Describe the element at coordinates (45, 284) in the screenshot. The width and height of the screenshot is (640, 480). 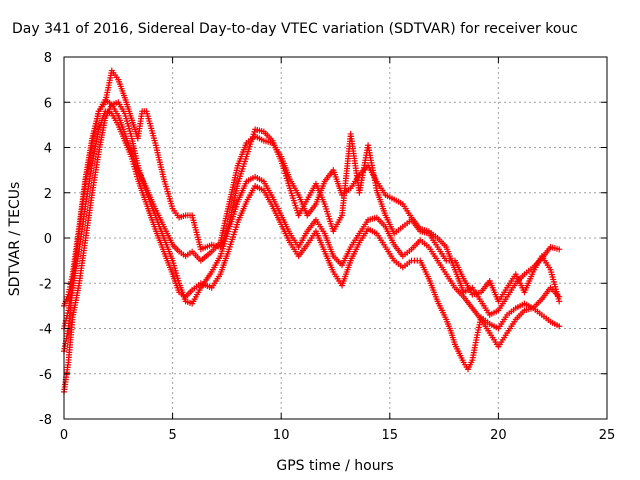
I see `y-tick-label: -2` at that location.